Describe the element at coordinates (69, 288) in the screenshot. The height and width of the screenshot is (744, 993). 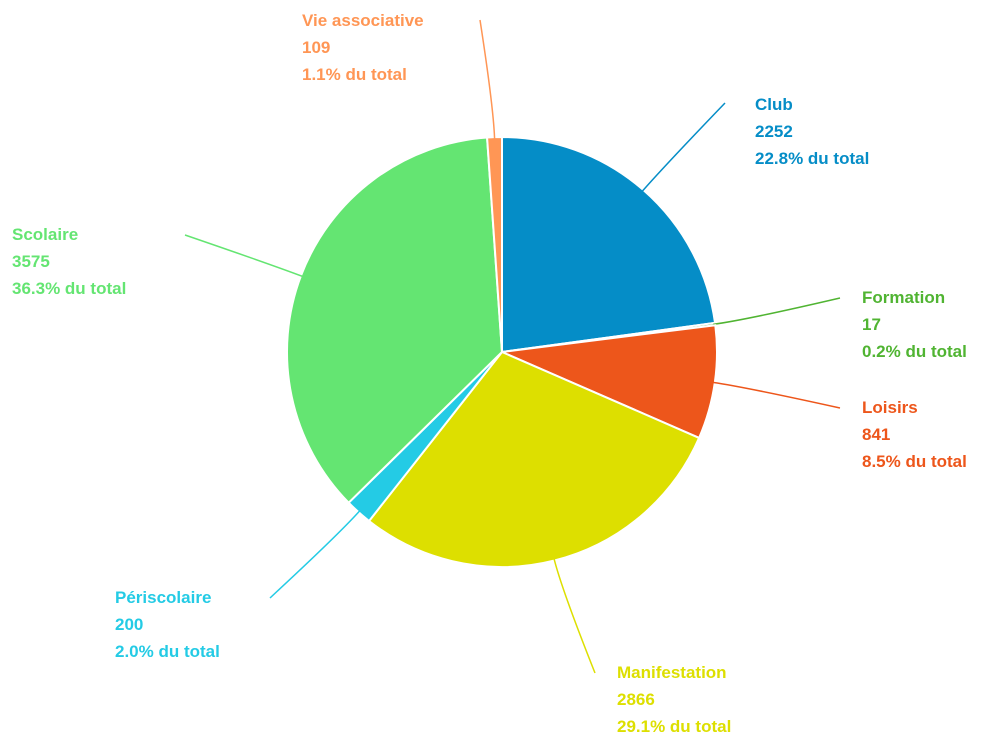
I see `label-percent: 36.3% du total` at that location.